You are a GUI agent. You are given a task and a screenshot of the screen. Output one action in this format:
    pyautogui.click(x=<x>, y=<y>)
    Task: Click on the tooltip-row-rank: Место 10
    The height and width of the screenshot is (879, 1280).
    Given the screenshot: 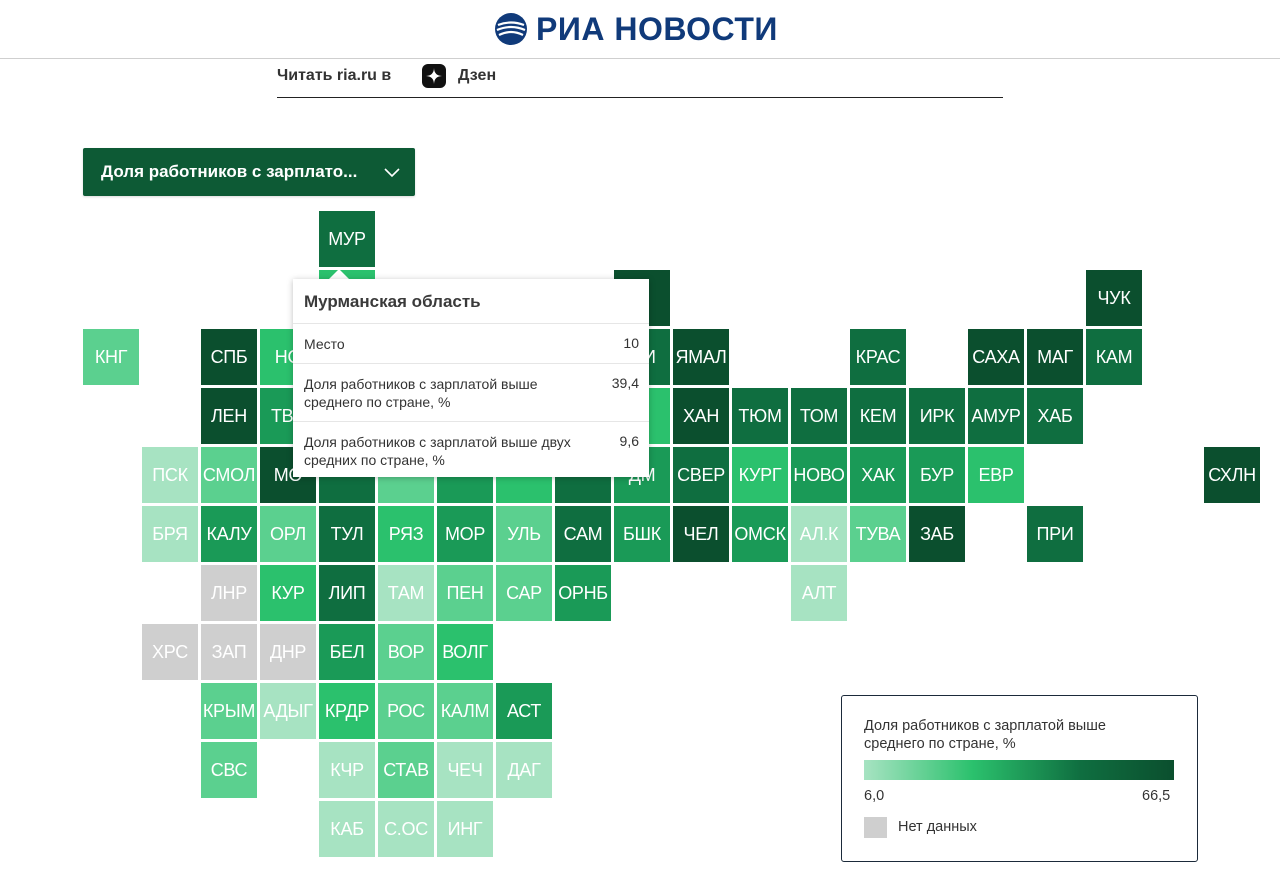 What is the action you would take?
    pyautogui.click(x=471, y=343)
    